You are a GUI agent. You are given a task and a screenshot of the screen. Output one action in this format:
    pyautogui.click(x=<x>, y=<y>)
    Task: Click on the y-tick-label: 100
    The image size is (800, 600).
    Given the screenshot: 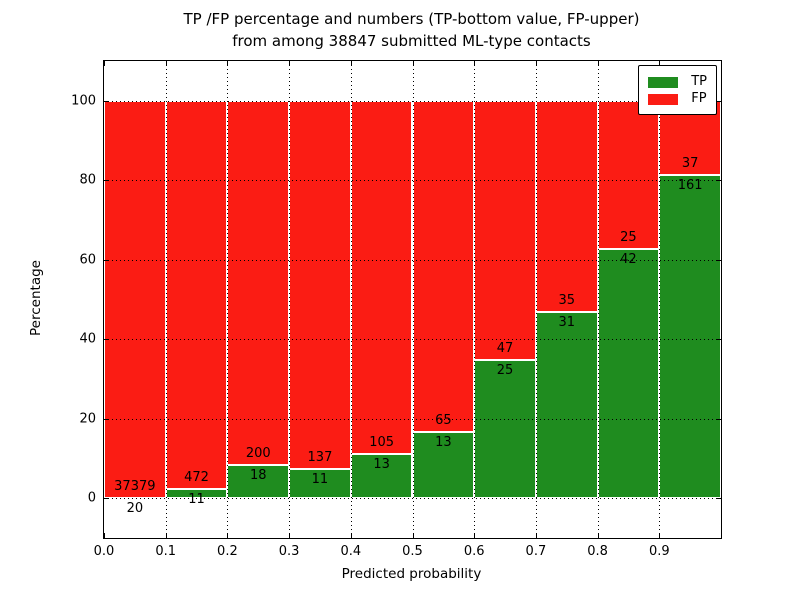 What is the action you would take?
    pyautogui.click(x=83, y=101)
    